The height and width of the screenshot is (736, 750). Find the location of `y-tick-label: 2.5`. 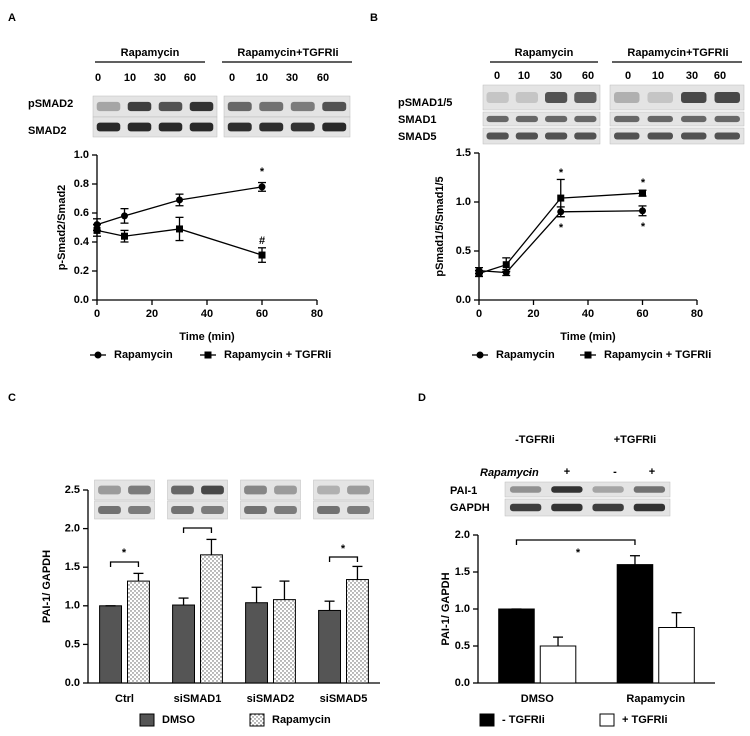

y-tick-label: 2.5 is located at coordinates (72, 490).